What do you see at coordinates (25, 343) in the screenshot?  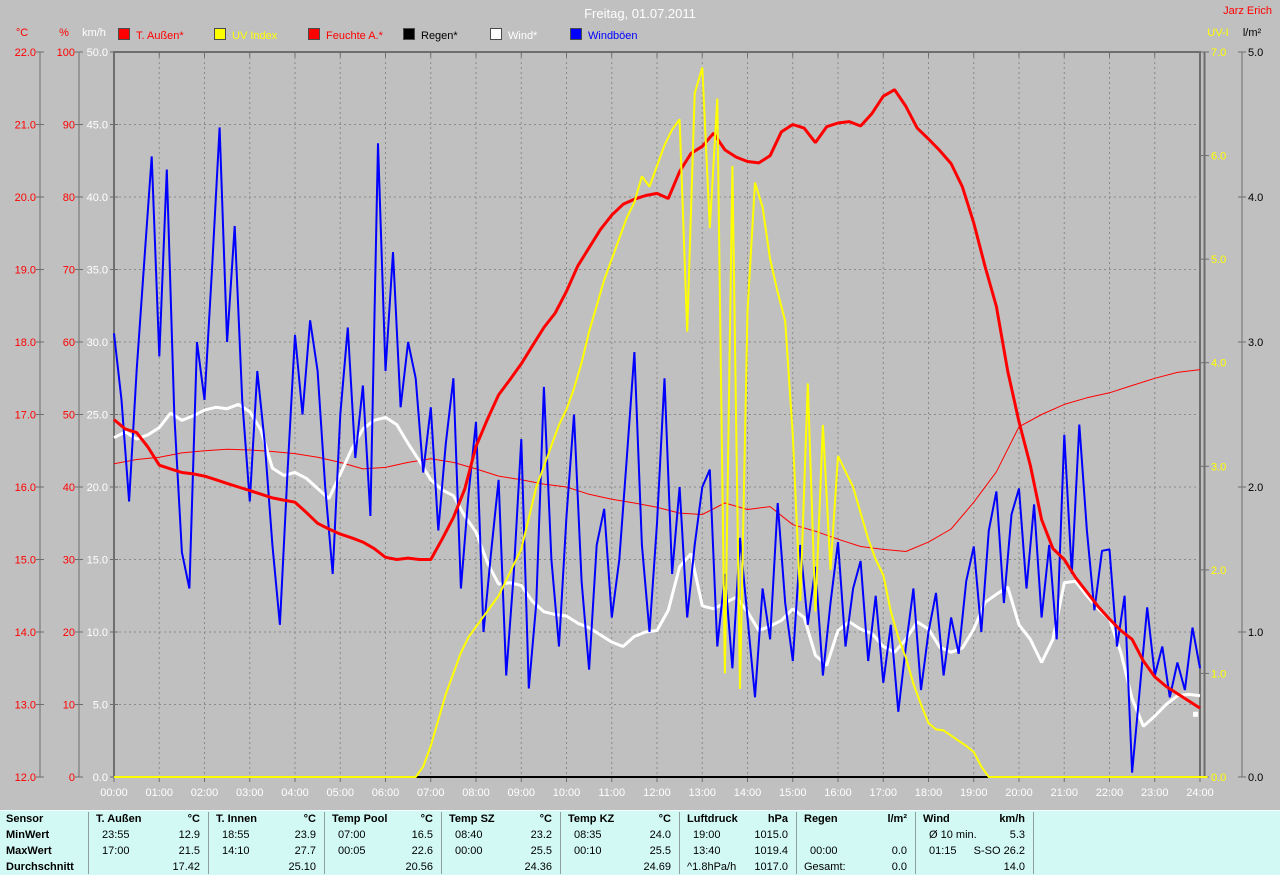 I see `axis-tick-label-temp: 18.0` at bounding box center [25, 343].